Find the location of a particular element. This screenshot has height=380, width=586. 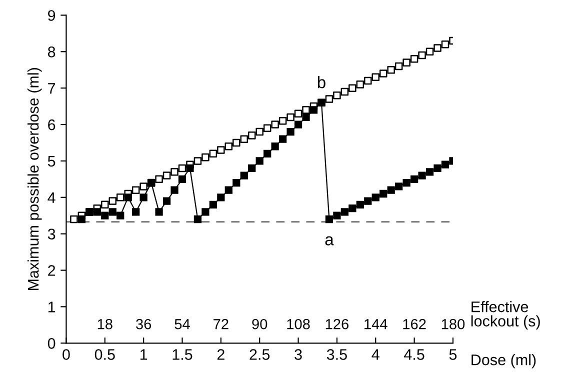

y-tick-label: 2 is located at coordinates (52, 270).